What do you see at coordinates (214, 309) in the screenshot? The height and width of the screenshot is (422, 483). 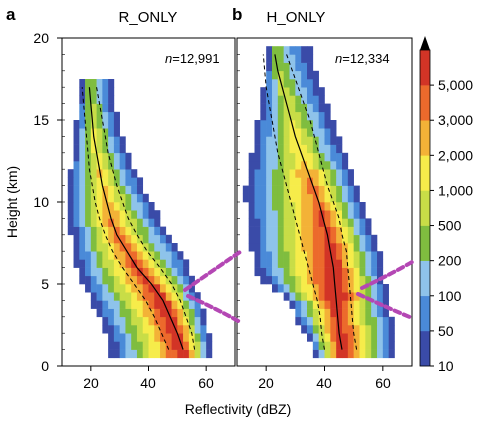 I see `connector-lower` at bounding box center [214, 309].